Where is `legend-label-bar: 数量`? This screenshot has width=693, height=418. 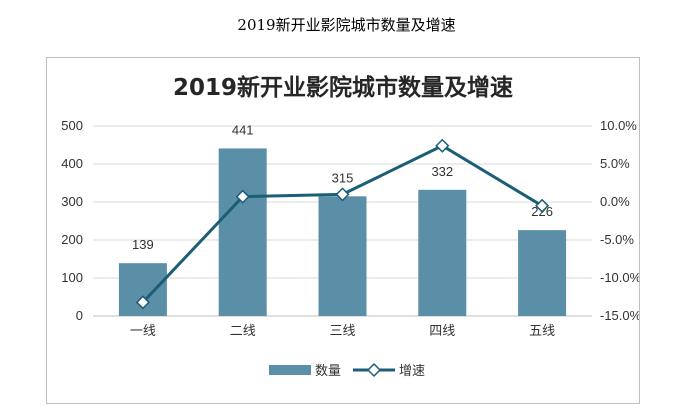
legend-label-bar: 数量 is located at coordinates (328, 371).